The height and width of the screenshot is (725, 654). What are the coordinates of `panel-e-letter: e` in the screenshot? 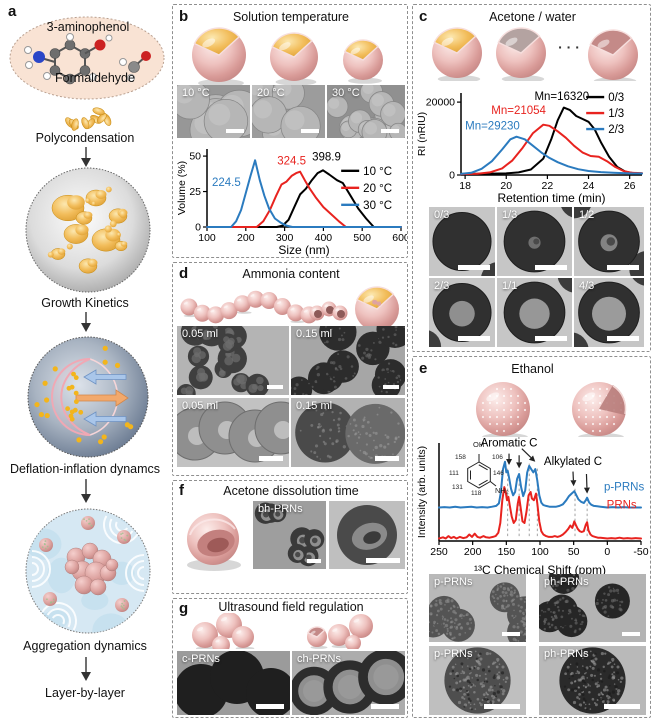 It's located at (423, 368).